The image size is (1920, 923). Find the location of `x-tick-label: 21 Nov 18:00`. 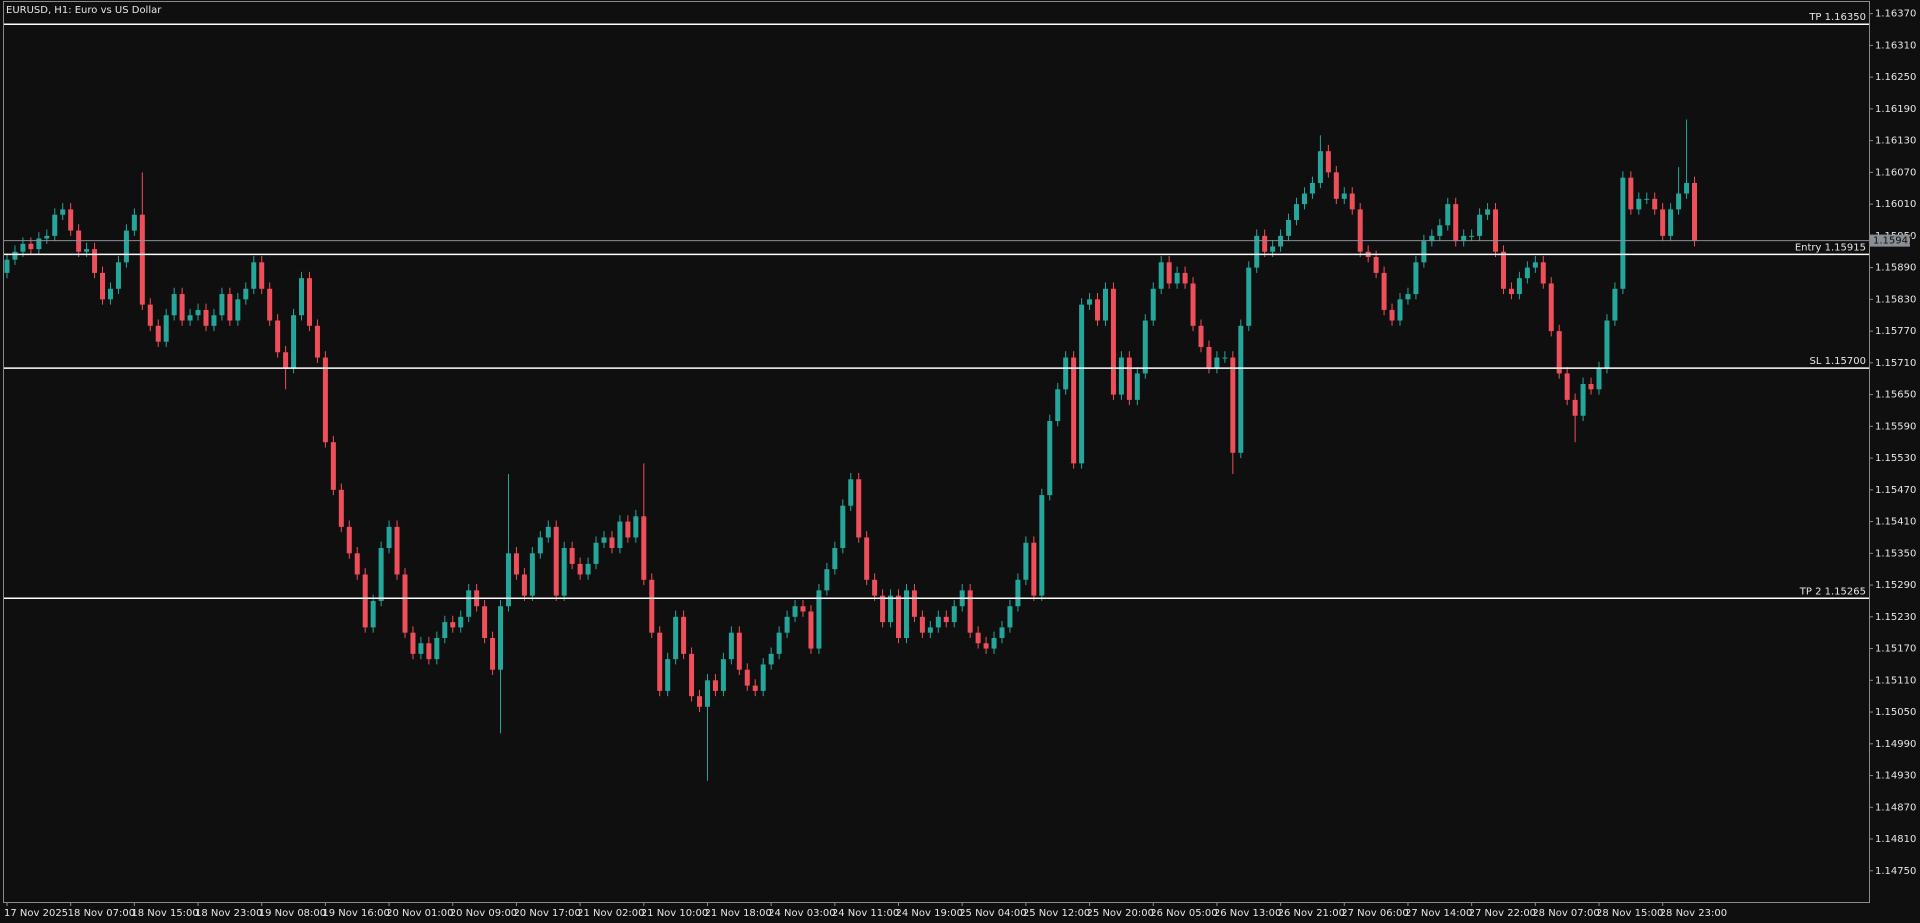

x-tick-label: 21 Nov 18:00 is located at coordinates (737, 913).